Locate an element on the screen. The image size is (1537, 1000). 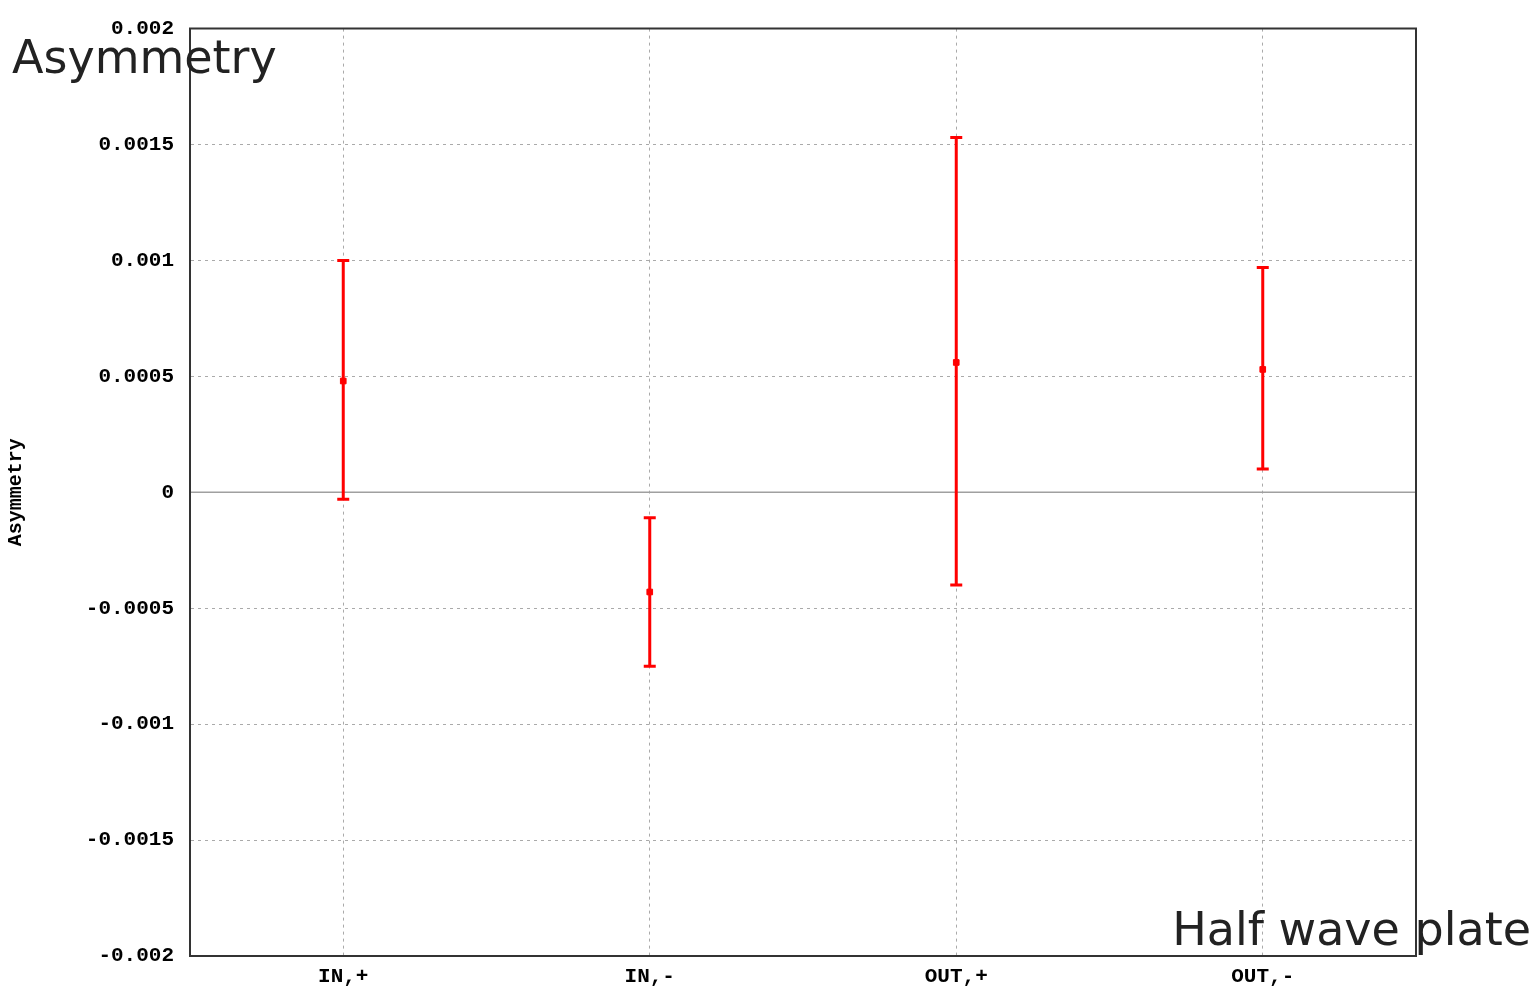
x-tick-label: IN,- is located at coordinates (649, 976).